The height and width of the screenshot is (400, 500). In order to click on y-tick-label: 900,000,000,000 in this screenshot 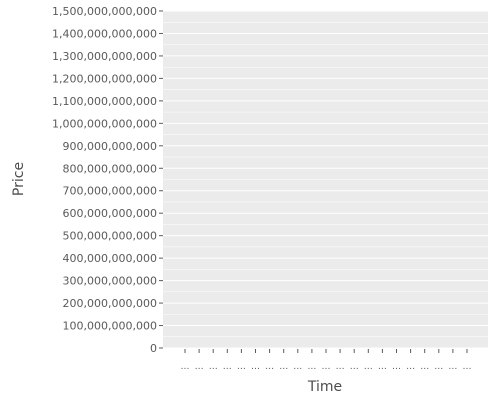, I will do `click(110, 146)`.